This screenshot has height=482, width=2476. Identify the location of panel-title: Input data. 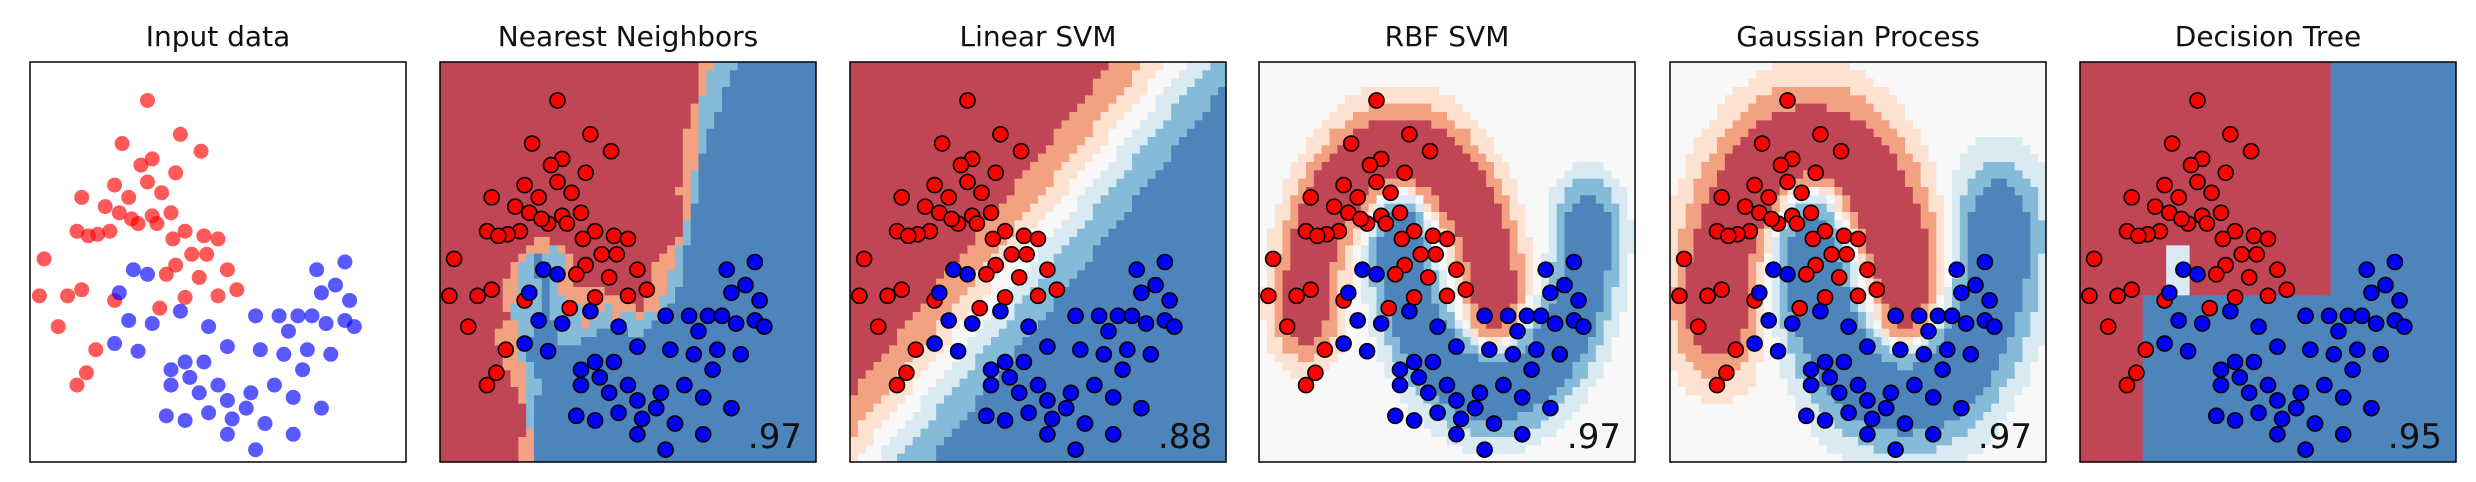
(218, 36).